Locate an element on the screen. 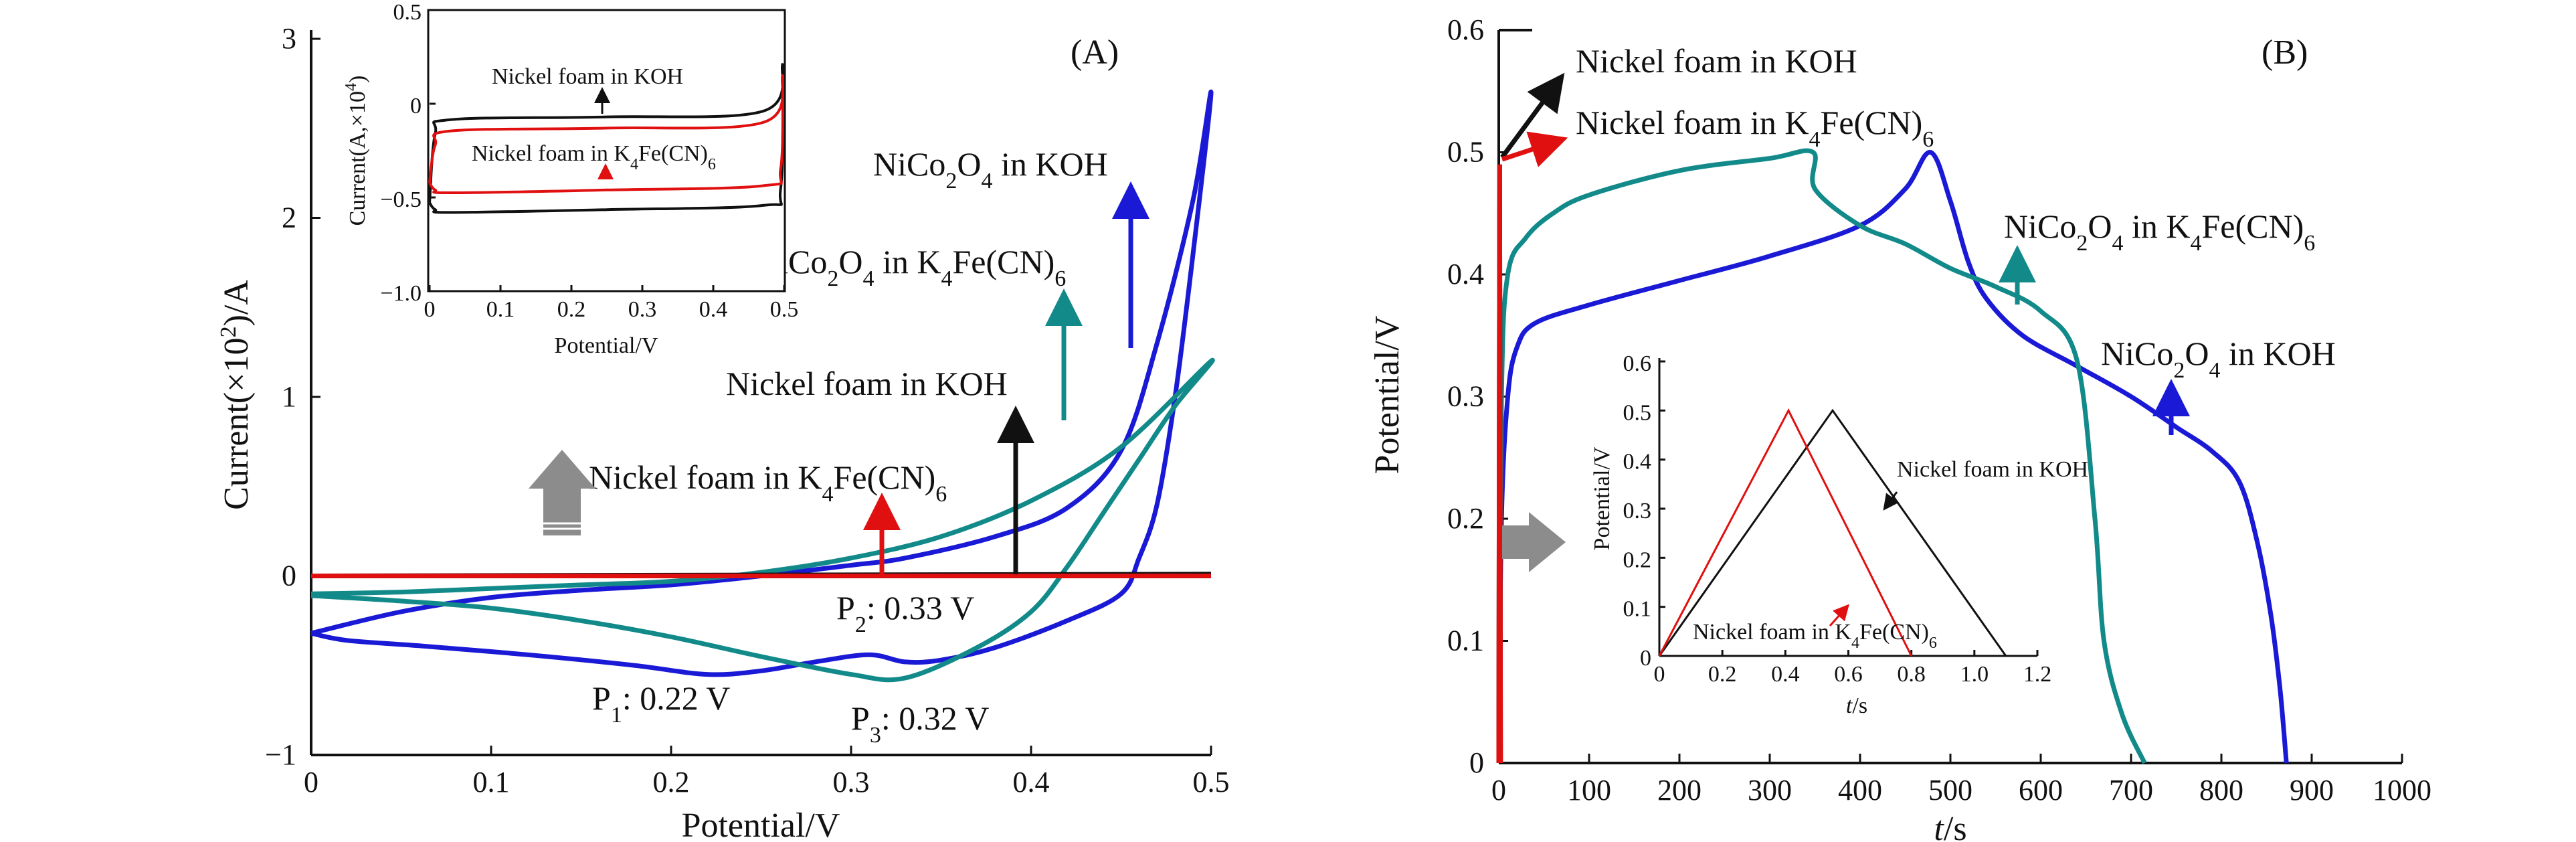 The width and height of the screenshot is (2576, 842). panel-b-inset-x-tick-label: 1.0 is located at coordinates (1974, 674).